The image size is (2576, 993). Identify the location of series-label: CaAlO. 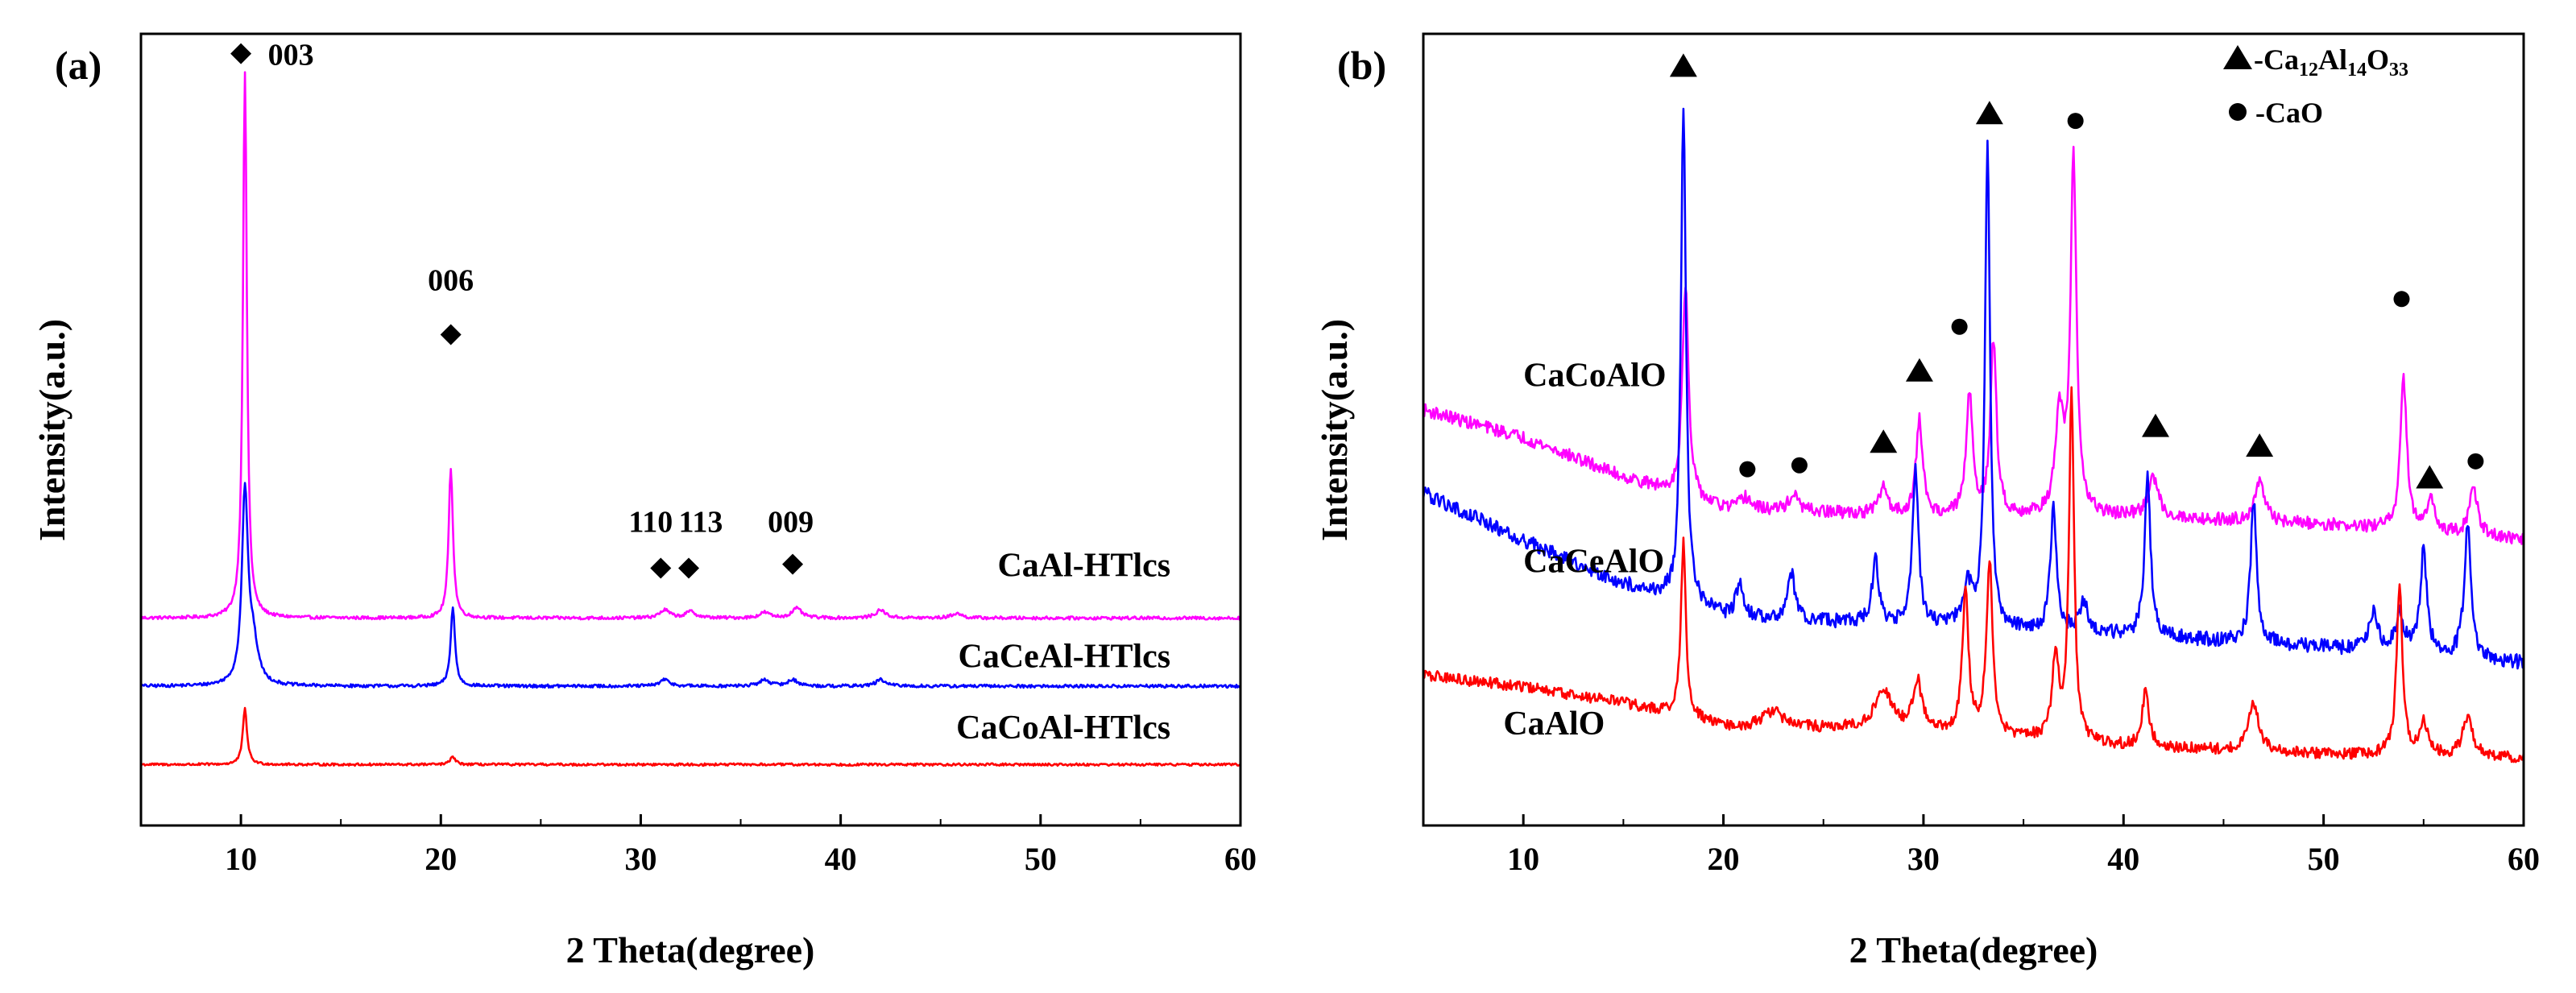
(1554, 724).